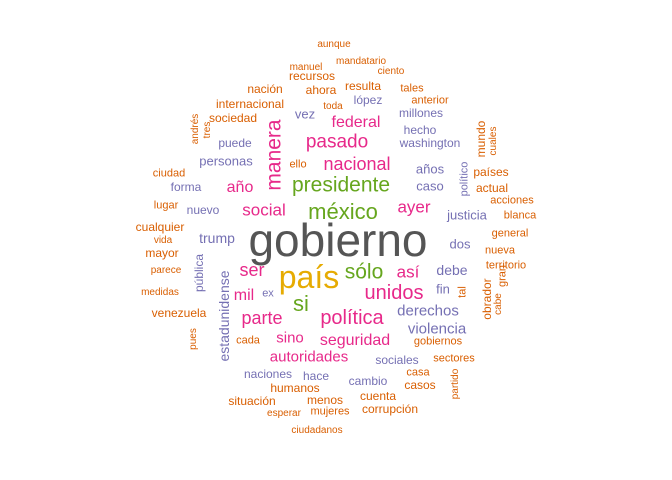  I want to click on word-ello: ello, so click(298, 164).